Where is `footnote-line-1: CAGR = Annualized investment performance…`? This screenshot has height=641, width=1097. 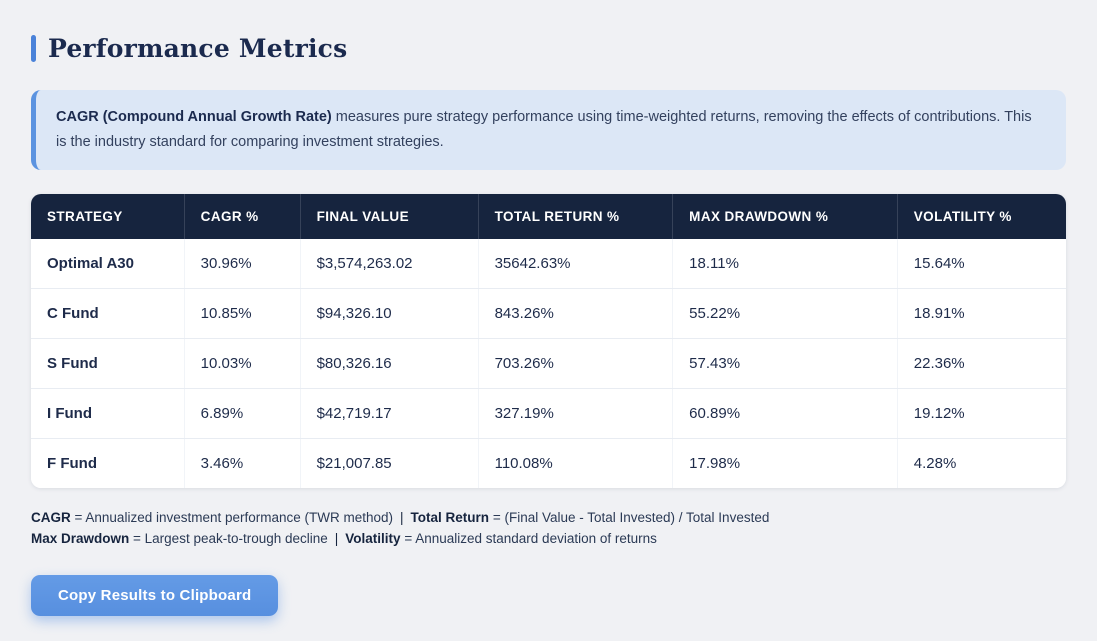 footnote-line-1: CAGR = Annualized investment performance… is located at coordinates (548, 518).